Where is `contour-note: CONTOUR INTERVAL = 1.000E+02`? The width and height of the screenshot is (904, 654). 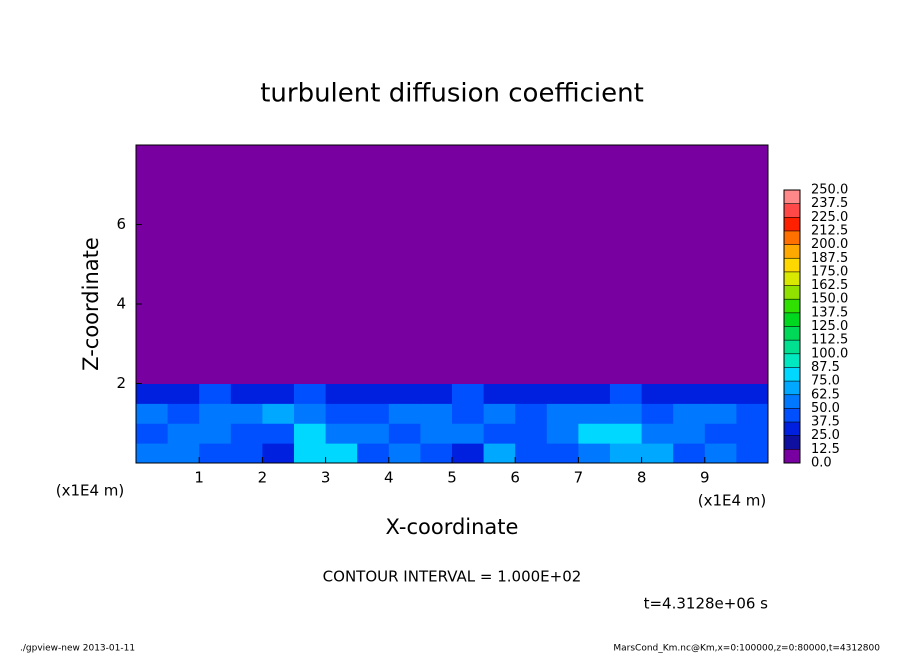
contour-note: CONTOUR INTERVAL = 1.000E+02 is located at coordinates (452, 577).